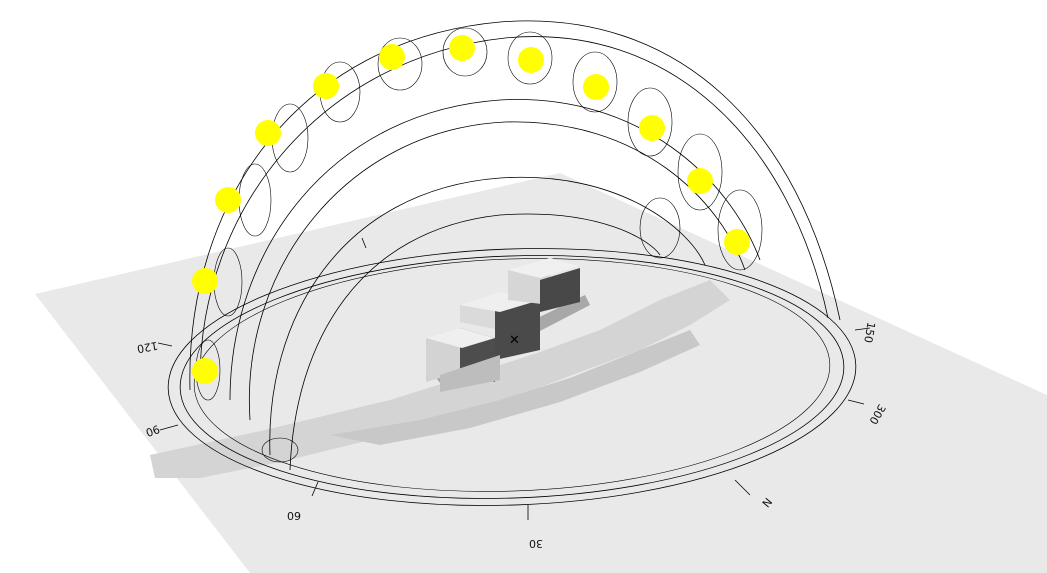 The image size is (1047, 573). What do you see at coordinates (869, 332) in the screenshot?
I see `compass-label-300: 150` at bounding box center [869, 332].